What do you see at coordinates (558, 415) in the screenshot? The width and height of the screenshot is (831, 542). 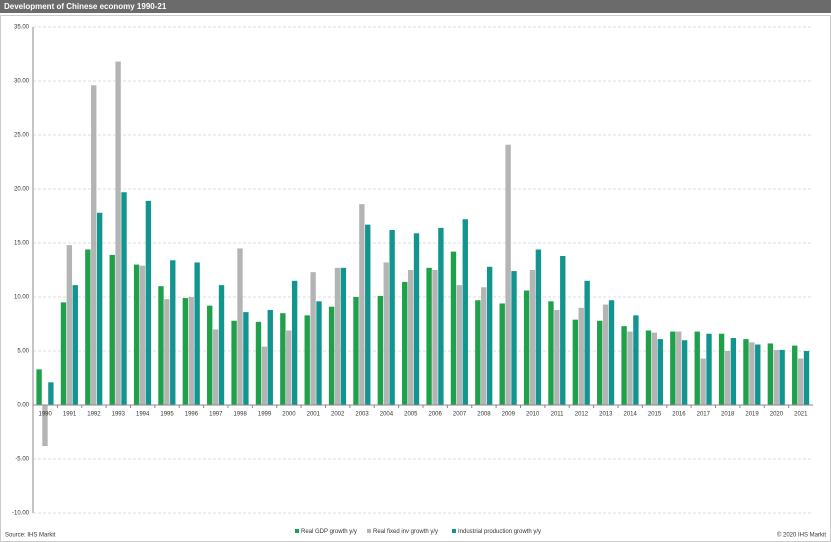 I see `x-tick-label: 2011` at bounding box center [558, 415].